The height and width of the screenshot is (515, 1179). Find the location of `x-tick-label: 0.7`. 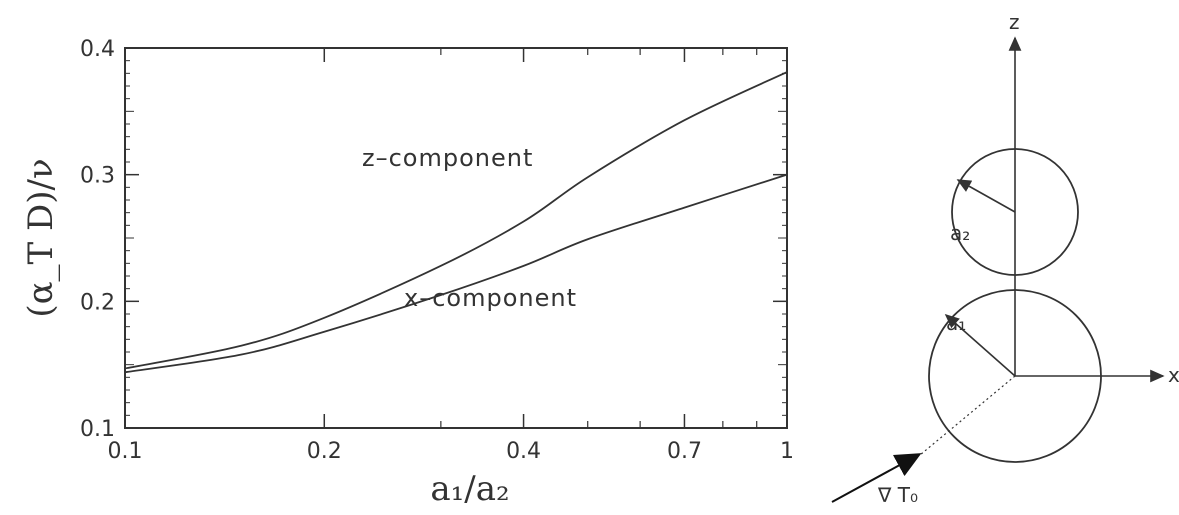

x-tick-label: 0.7 is located at coordinates (684, 451).